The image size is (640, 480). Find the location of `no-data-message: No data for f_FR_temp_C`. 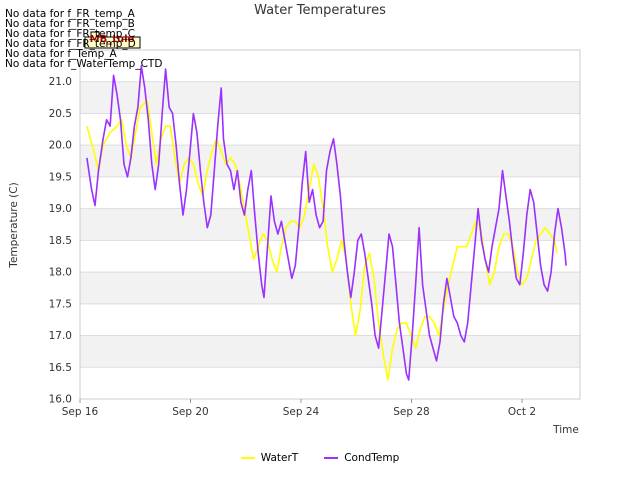

no-data-message: No data for f_FR_temp_C is located at coordinates (70, 34).